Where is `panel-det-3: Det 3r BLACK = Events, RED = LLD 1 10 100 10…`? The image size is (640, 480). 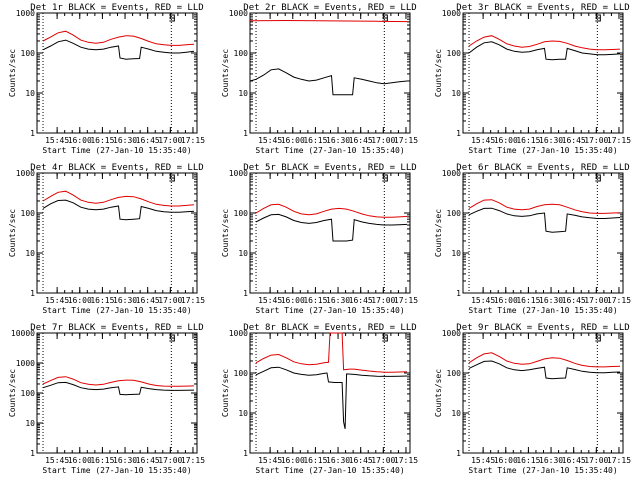 panel-det-3: Det 3r BLACK = Events, RED = LLD 1 10 100 10… is located at coordinates (532, 79).